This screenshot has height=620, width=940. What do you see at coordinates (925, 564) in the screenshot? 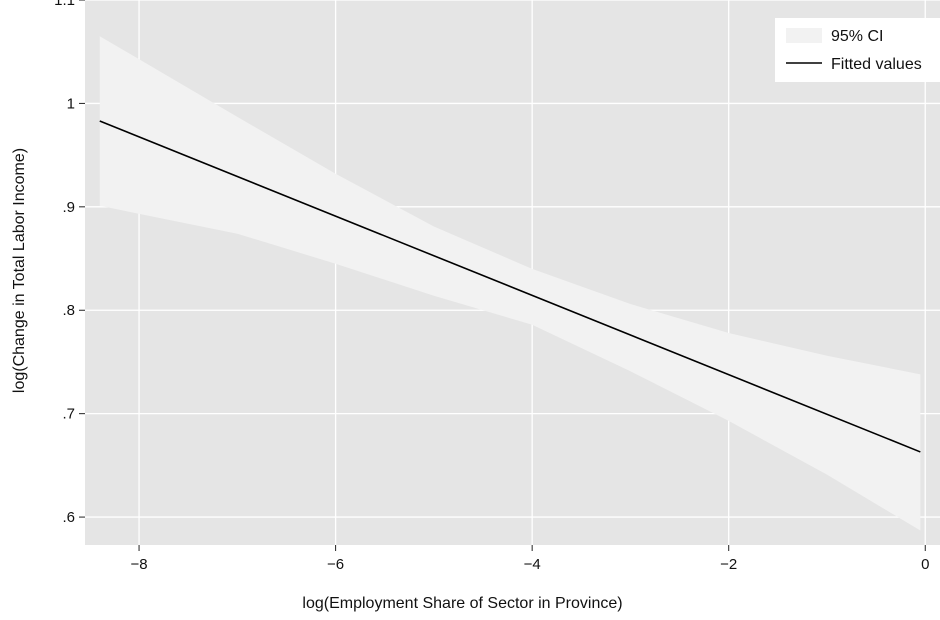
I see `x-tick-label: 0` at bounding box center [925, 564].